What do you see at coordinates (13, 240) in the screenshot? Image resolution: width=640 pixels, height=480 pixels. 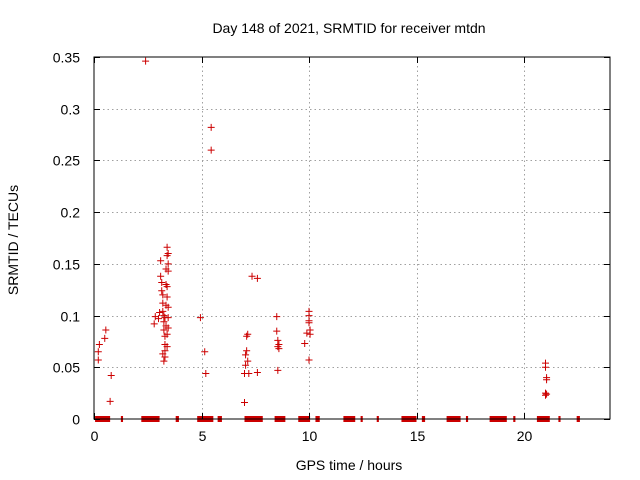 I see `y-axis-label: SRMTID / TECUs` at bounding box center [13, 240].